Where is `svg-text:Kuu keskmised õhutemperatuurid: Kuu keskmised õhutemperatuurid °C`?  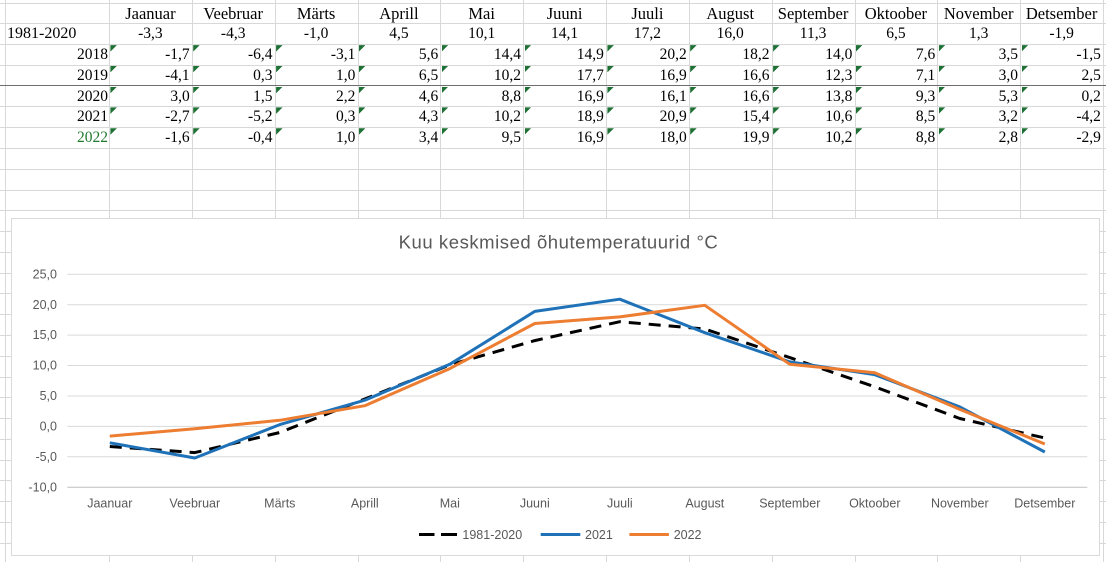 svg-text:Kuu keskmised õhutemperatuurid: Kuu keskmised õhutemperatuurid °C is located at coordinates (559, 241).